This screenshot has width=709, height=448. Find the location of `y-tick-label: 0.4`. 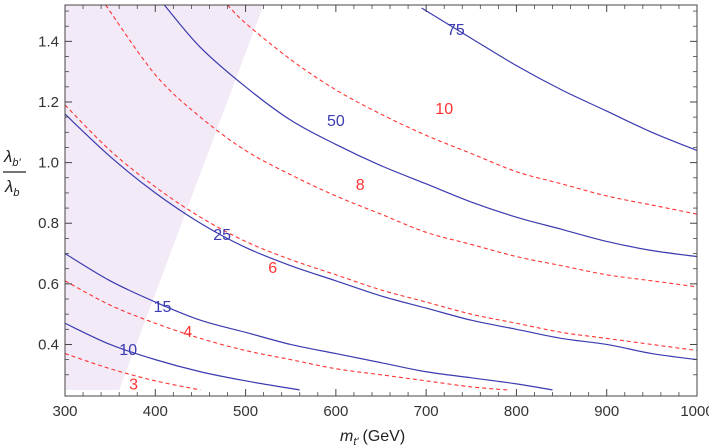

y-tick-label: 0.4 is located at coordinates (48, 344).